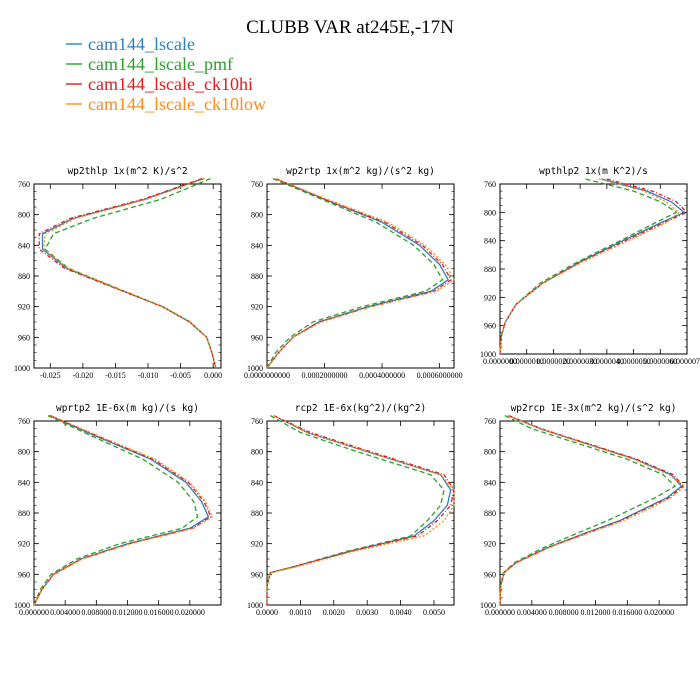  What do you see at coordinates (127, 408) in the screenshot?
I see `panel-title: wprtp2 1E-6x(m kg)/(s kg)` at bounding box center [127, 408].